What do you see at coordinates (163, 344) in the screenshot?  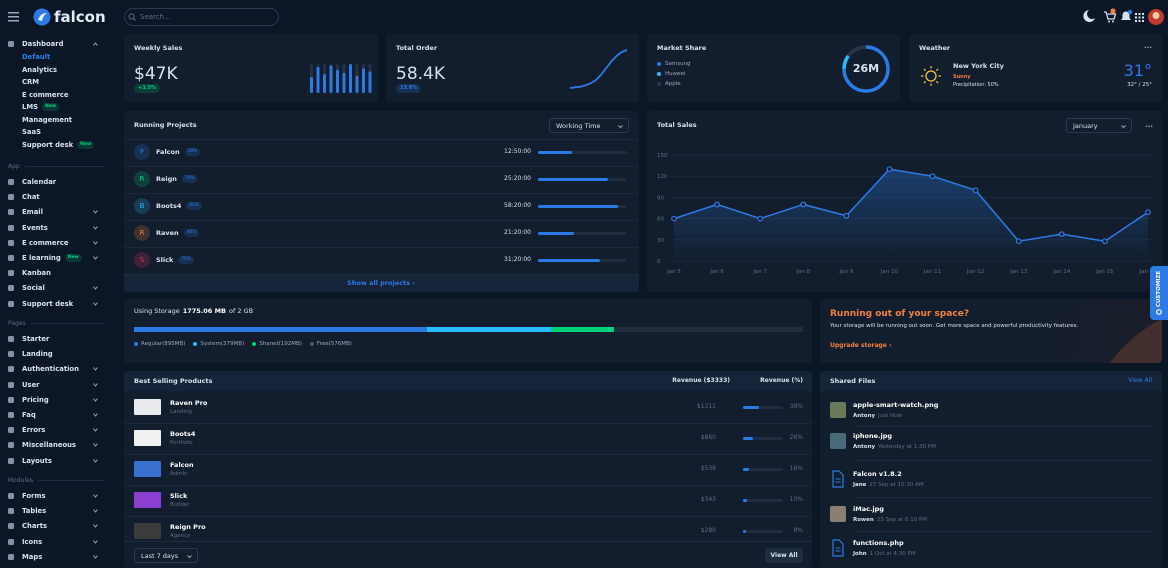 I see `legend-label: Regular(895MB)` at bounding box center [163, 344].